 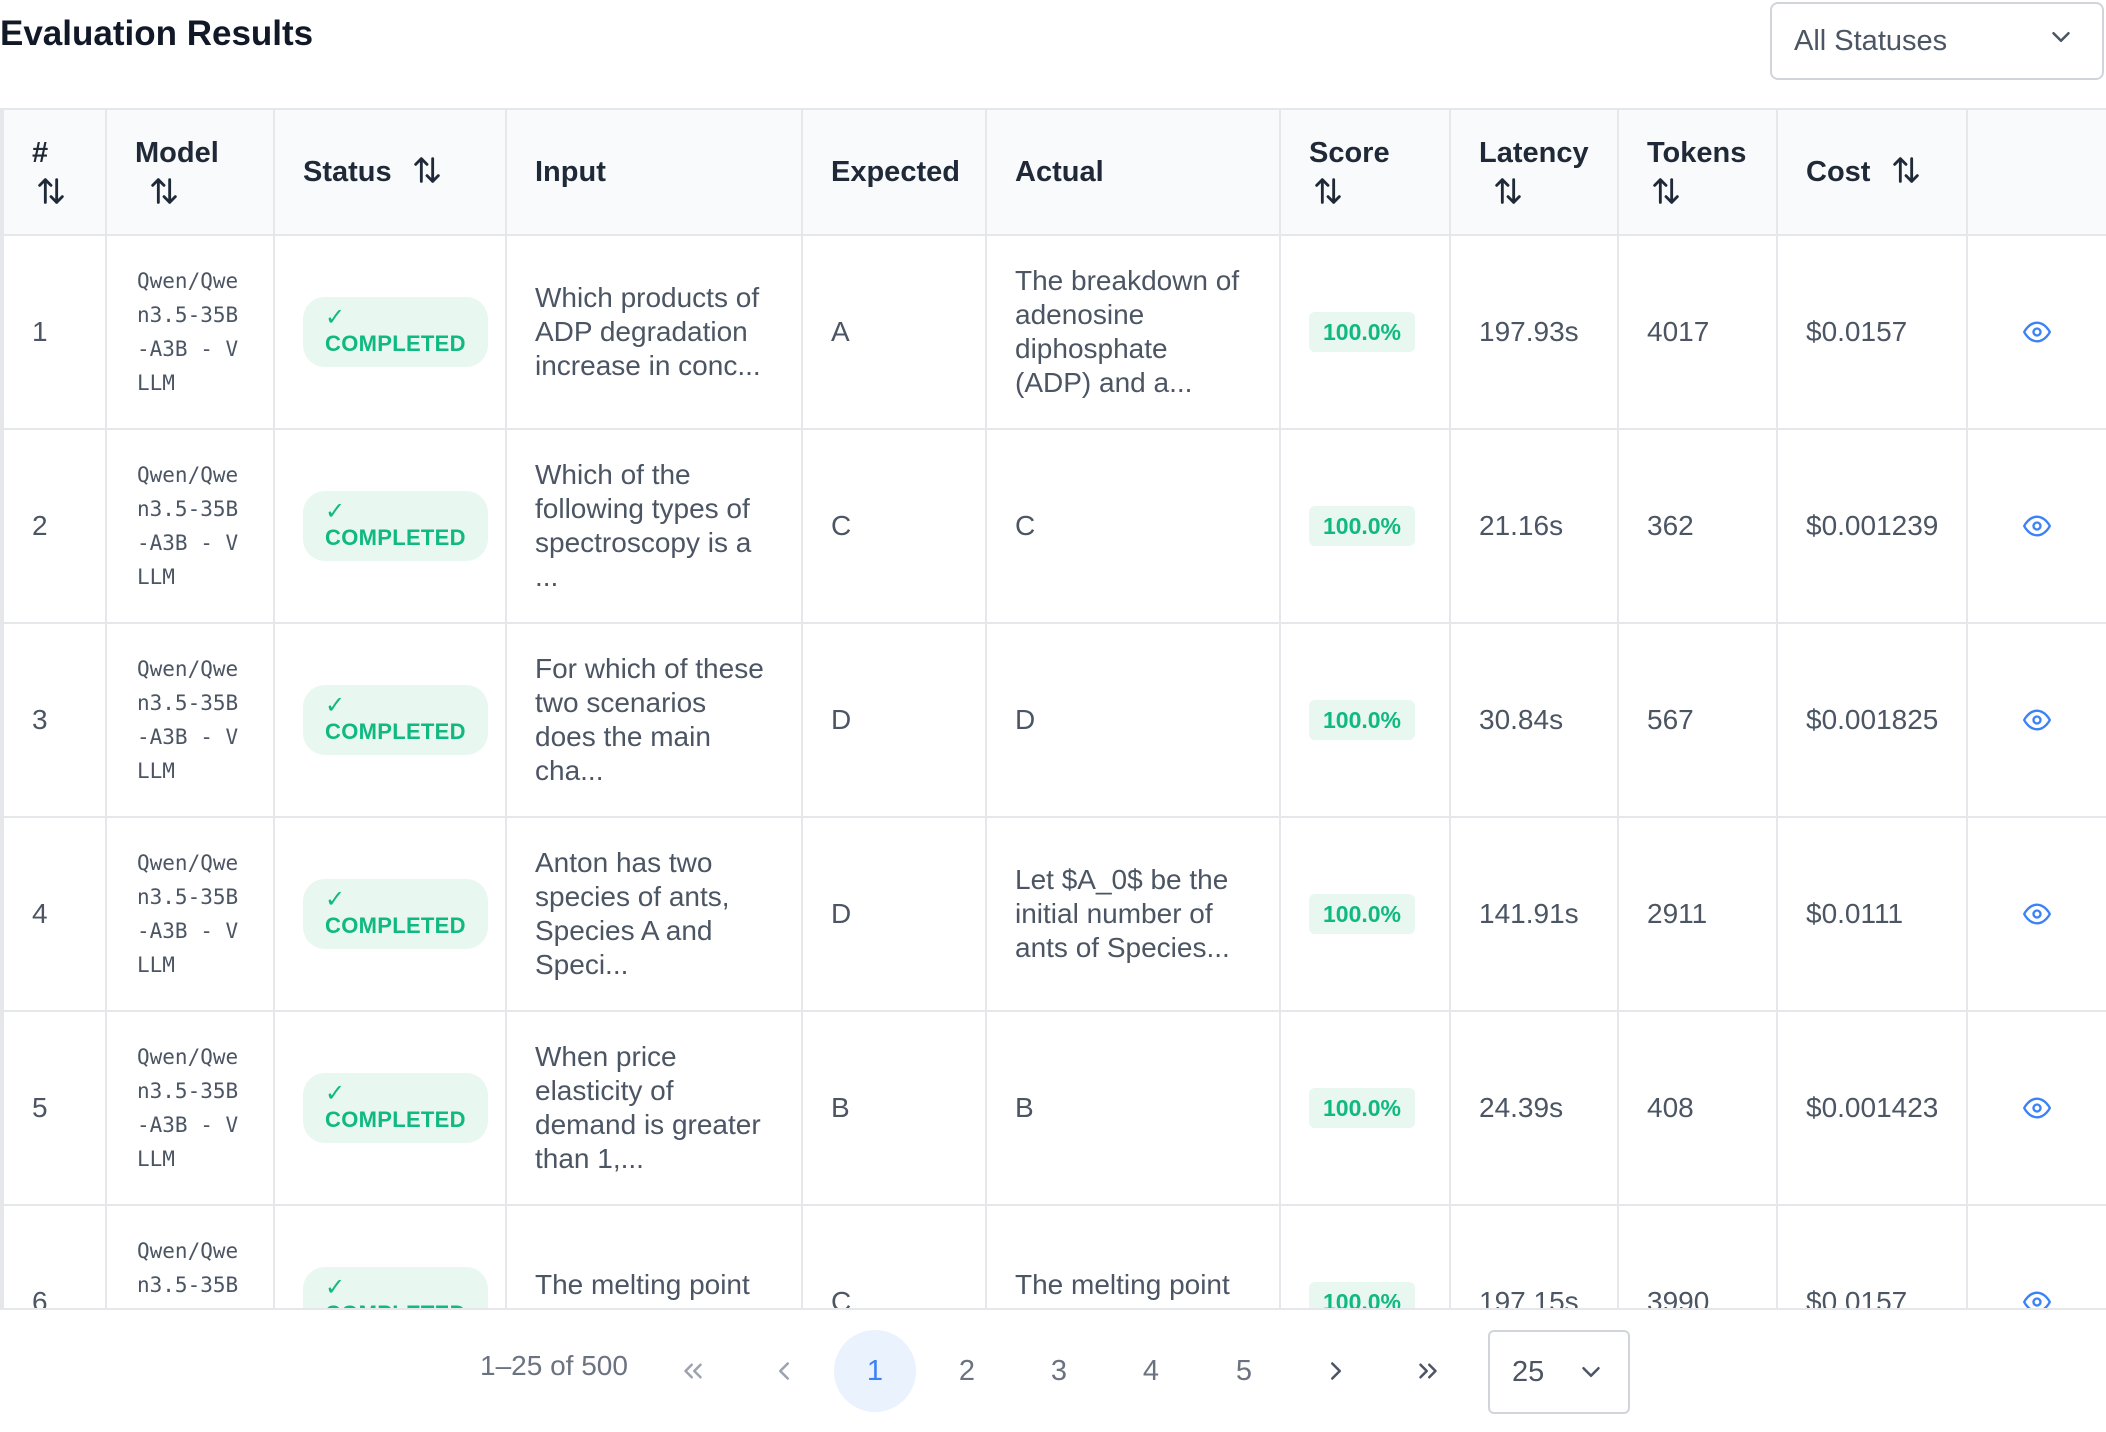 I want to click on column-header-cost: Cost, so click(x=1872, y=172).